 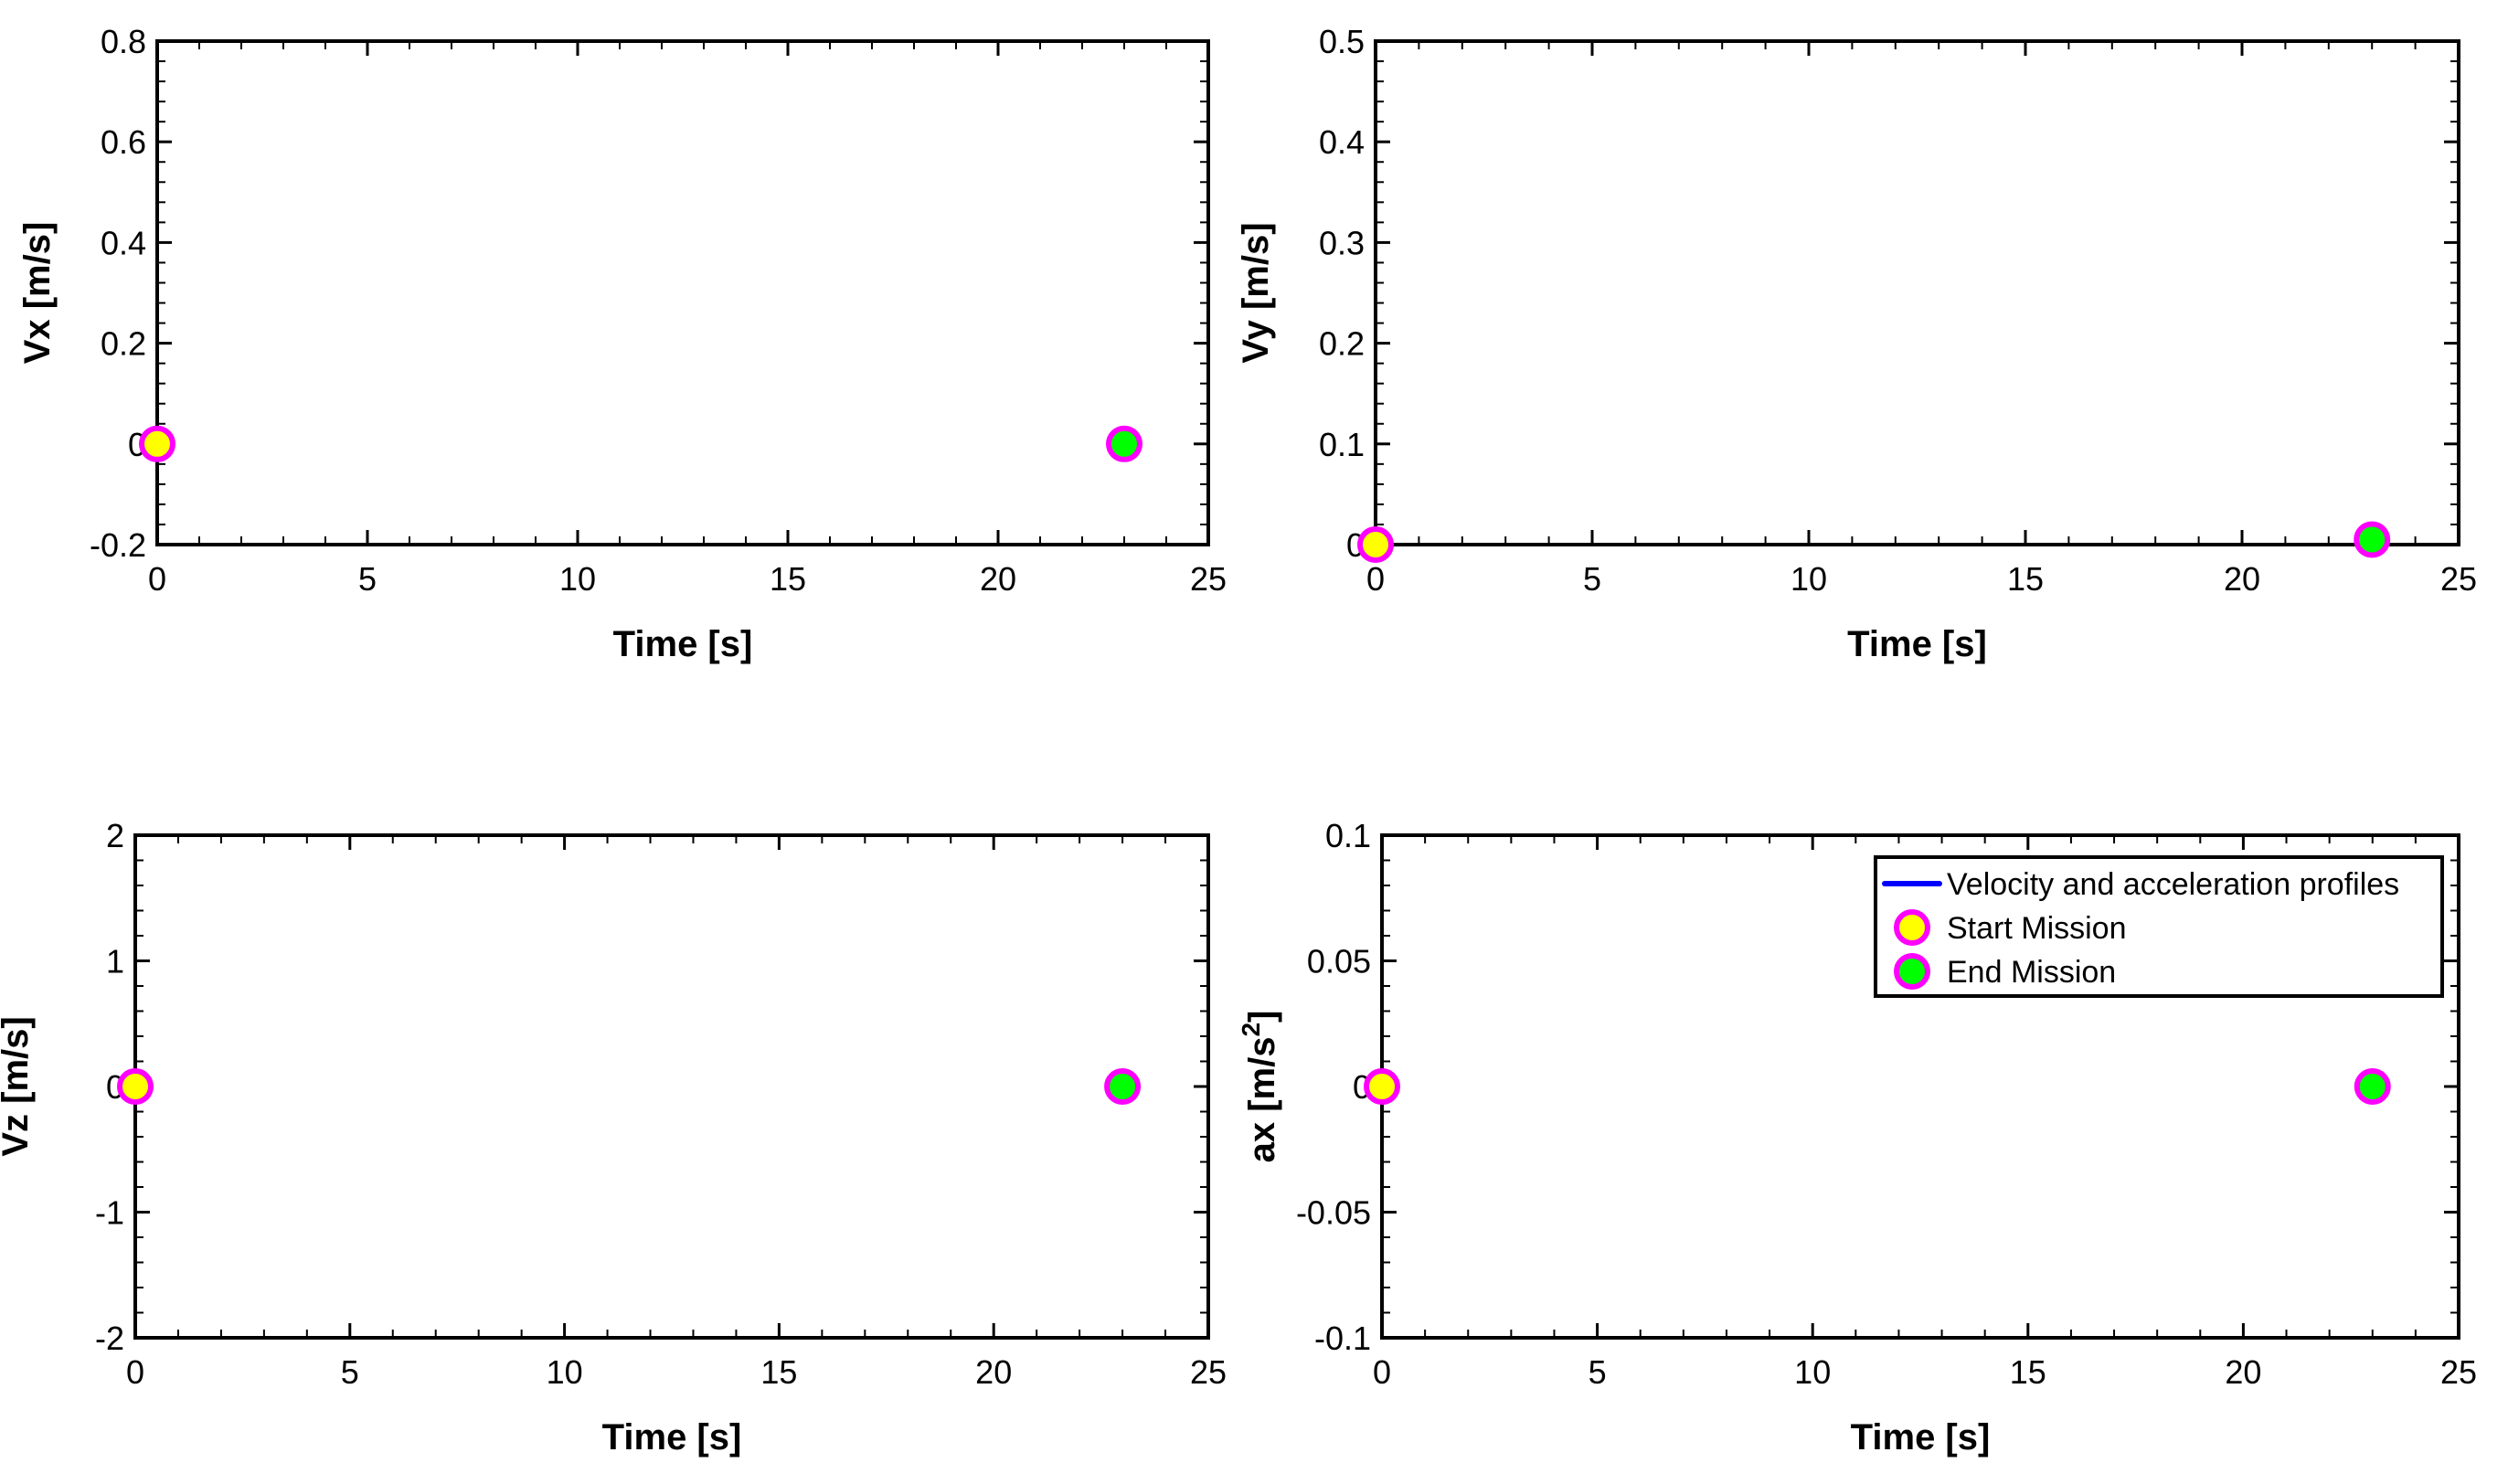 What do you see at coordinates (1262, 1100) in the screenshot?
I see `y-axis-label-main: ax [m/s` at bounding box center [1262, 1100].